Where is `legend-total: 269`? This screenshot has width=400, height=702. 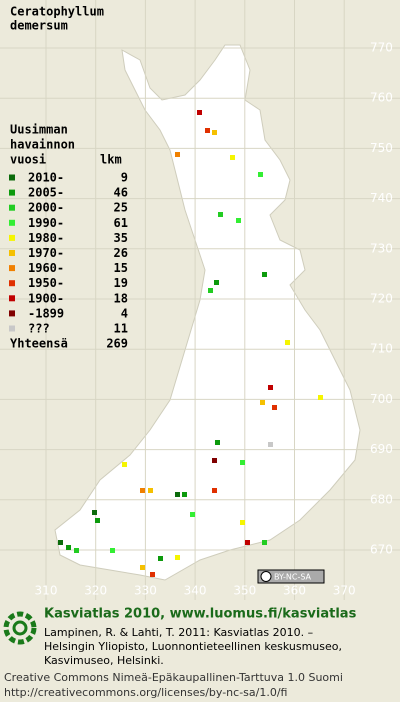 legend-total: 269 is located at coordinates (117, 344).